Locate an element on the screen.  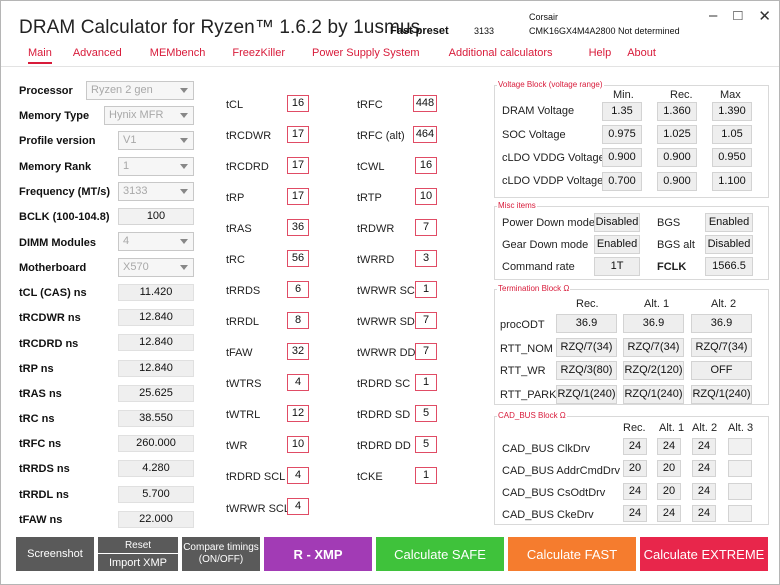
memory-rank-select: 1 is located at coordinates (156, 166).